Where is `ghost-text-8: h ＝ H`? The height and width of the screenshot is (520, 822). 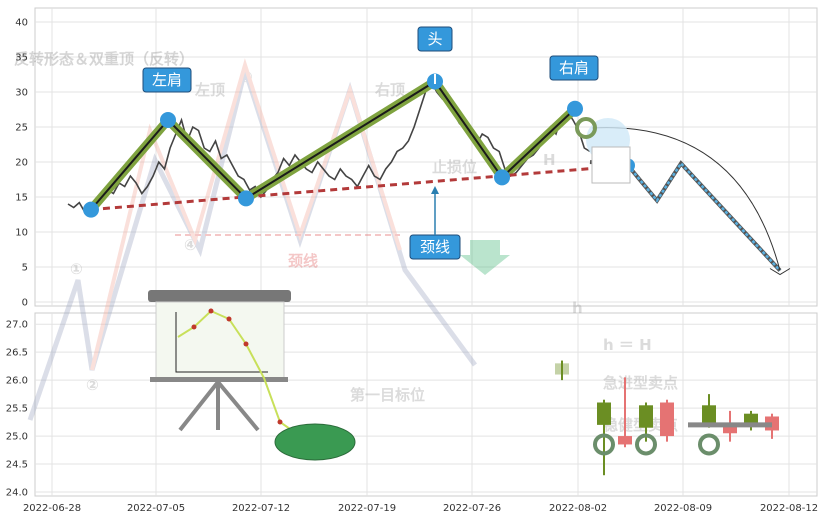 ghost-text-8: h ＝ H is located at coordinates (627, 345).